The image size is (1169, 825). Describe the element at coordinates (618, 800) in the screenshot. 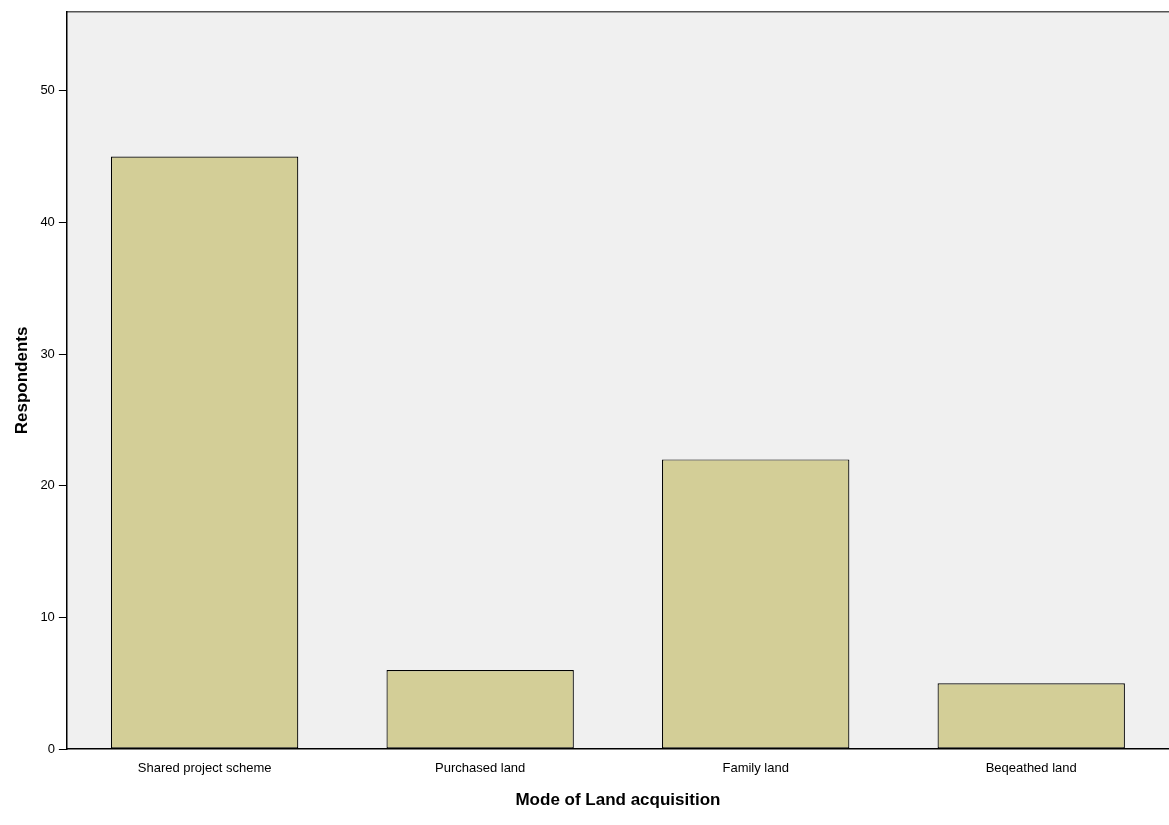

I see `x-axis-title: Mode of Land acquisition` at that location.